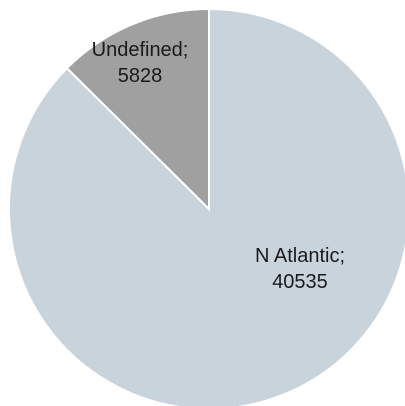  Describe the element at coordinates (300, 269) in the screenshot. I see `data-label-n-atlantic: N Atlantic; 40535` at that location.